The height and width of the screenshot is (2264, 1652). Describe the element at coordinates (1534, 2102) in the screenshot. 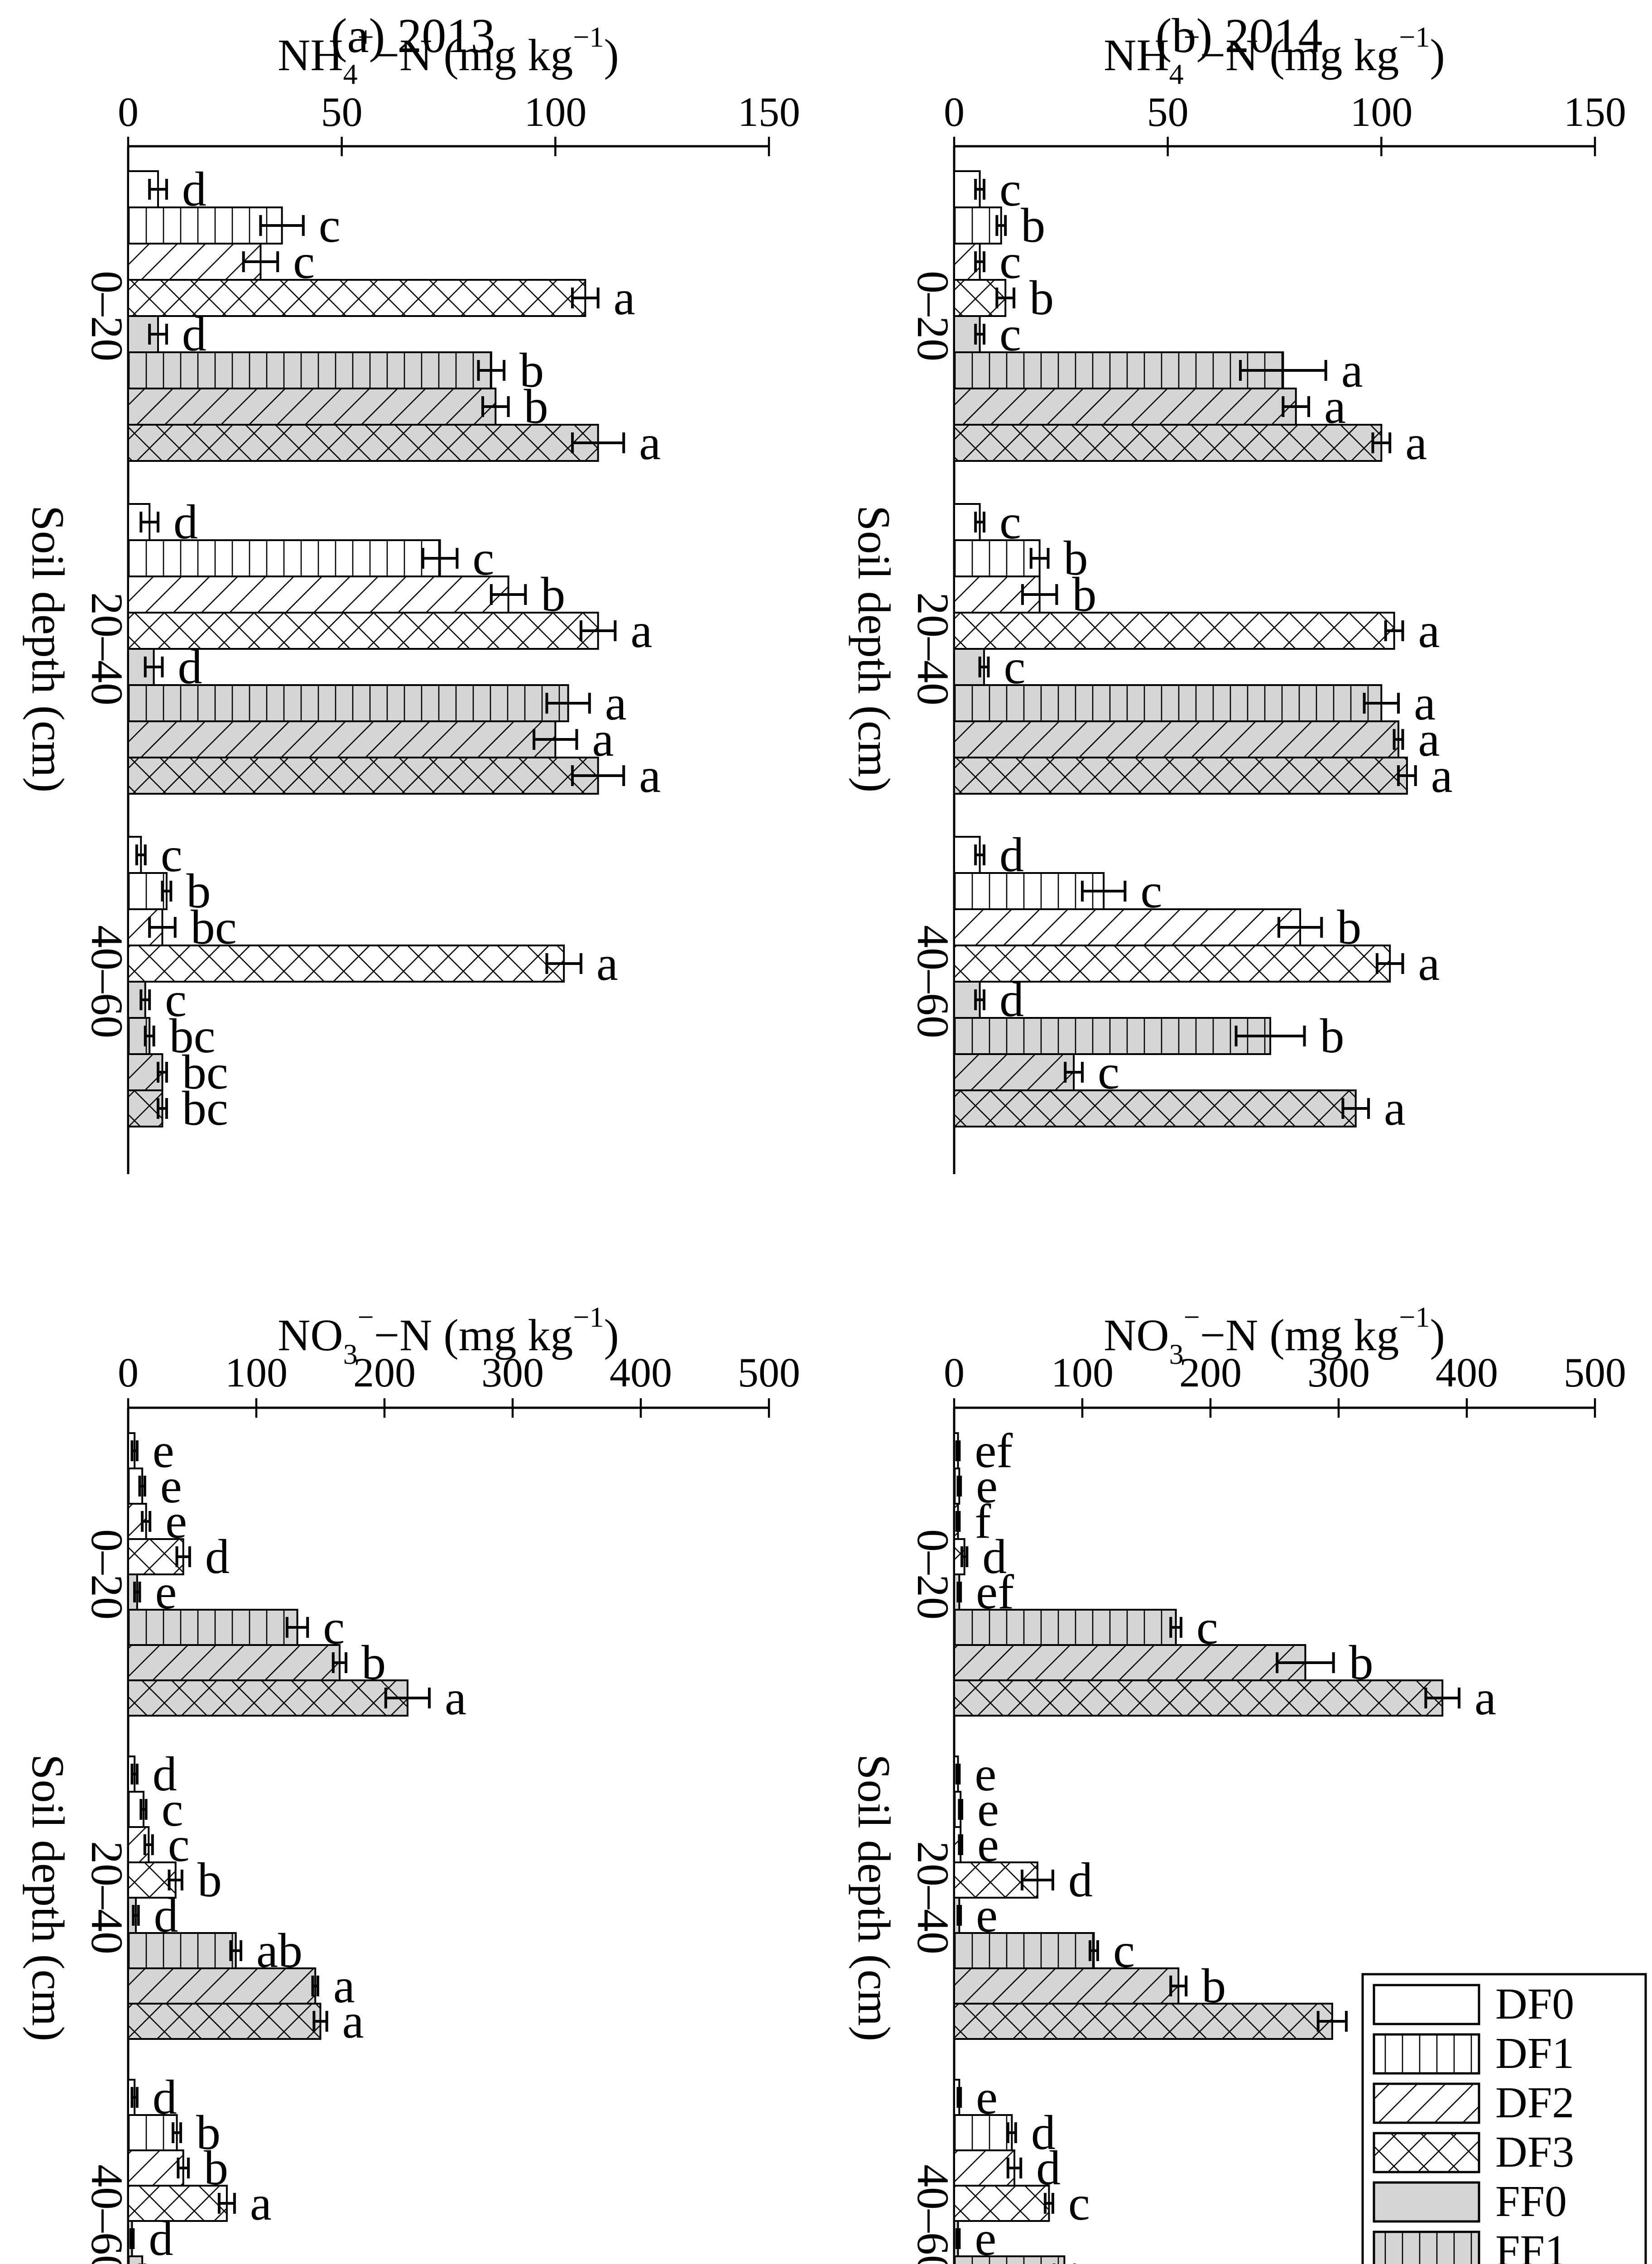

I see `legend-label-DF2: DF2` at that location.